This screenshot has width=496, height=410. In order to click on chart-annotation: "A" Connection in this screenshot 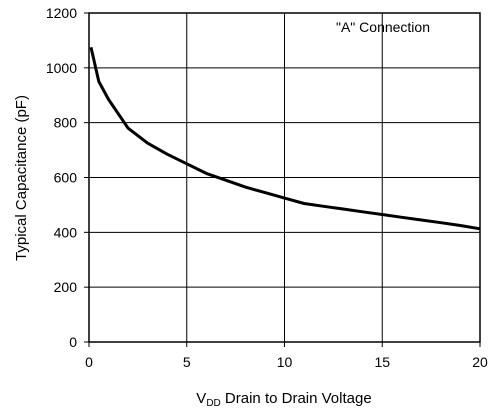, I will do `click(383, 27)`.